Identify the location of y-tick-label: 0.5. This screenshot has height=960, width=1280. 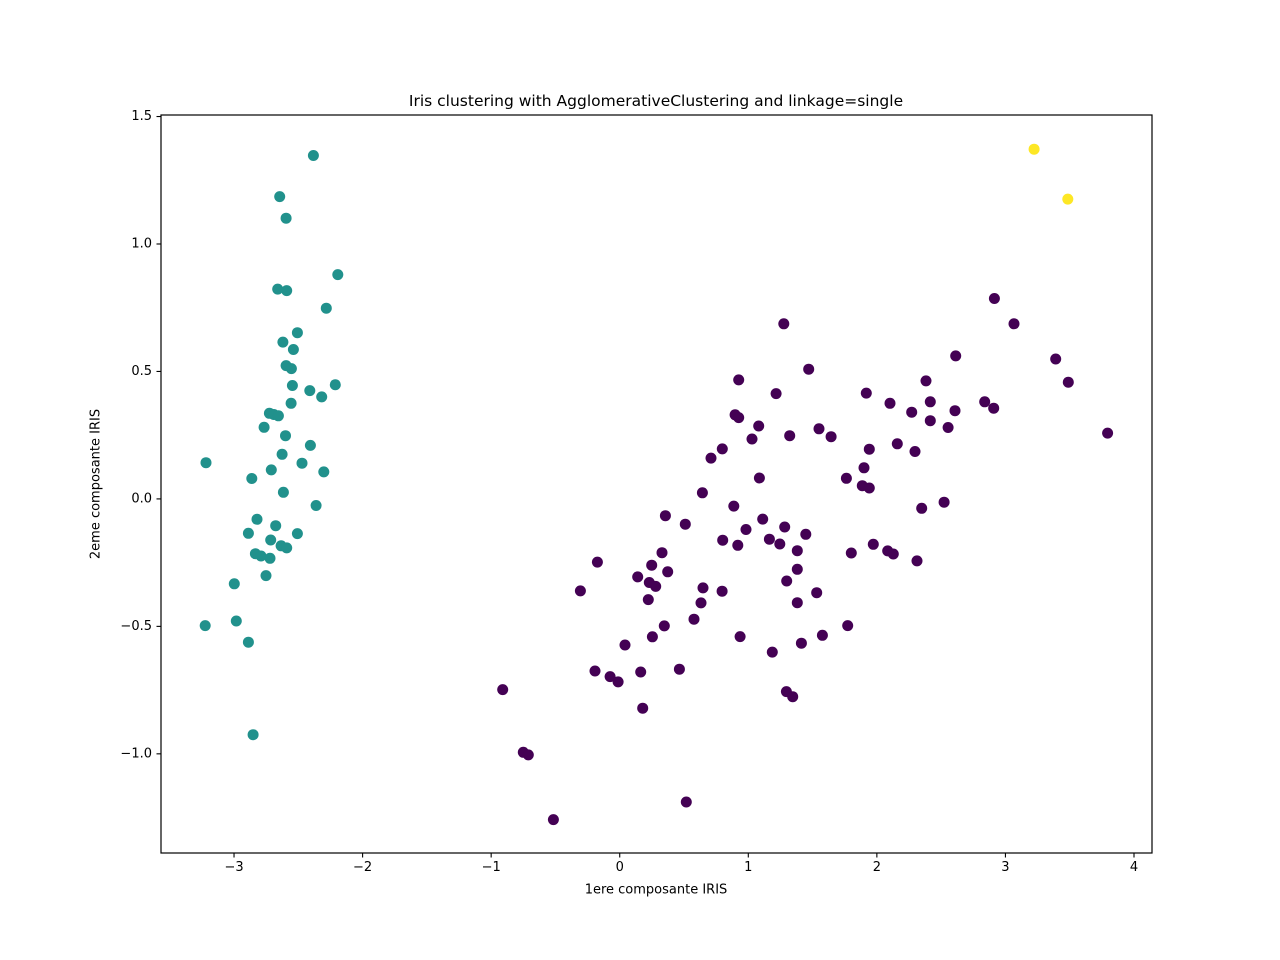
(141, 371).